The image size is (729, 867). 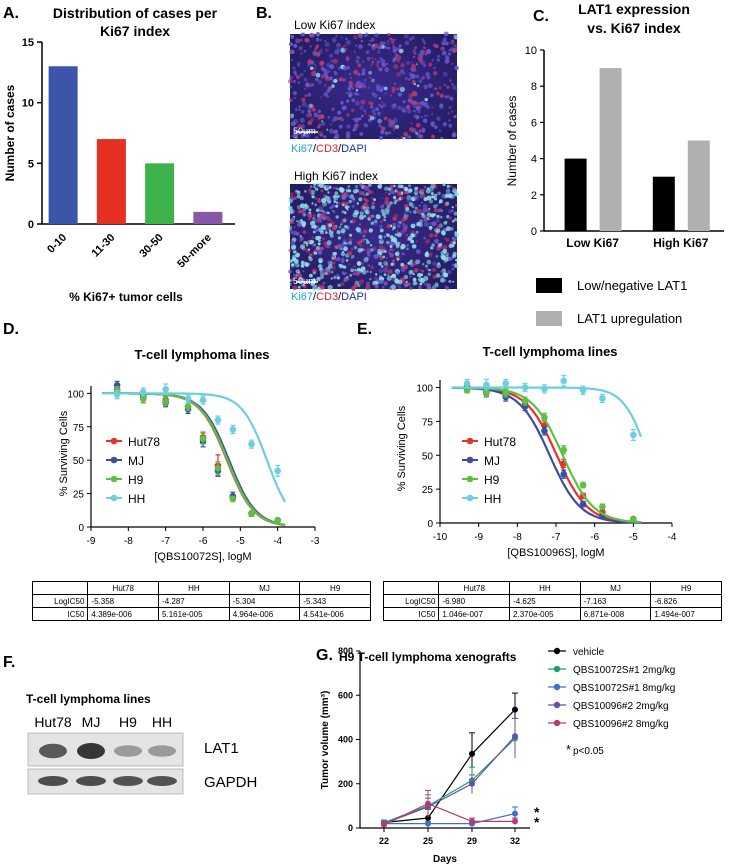 What do you see at coordinates (556, 537) in the screenshot?
I see `chart-e-xtick-label: -7` at bounding box center [556, 537].